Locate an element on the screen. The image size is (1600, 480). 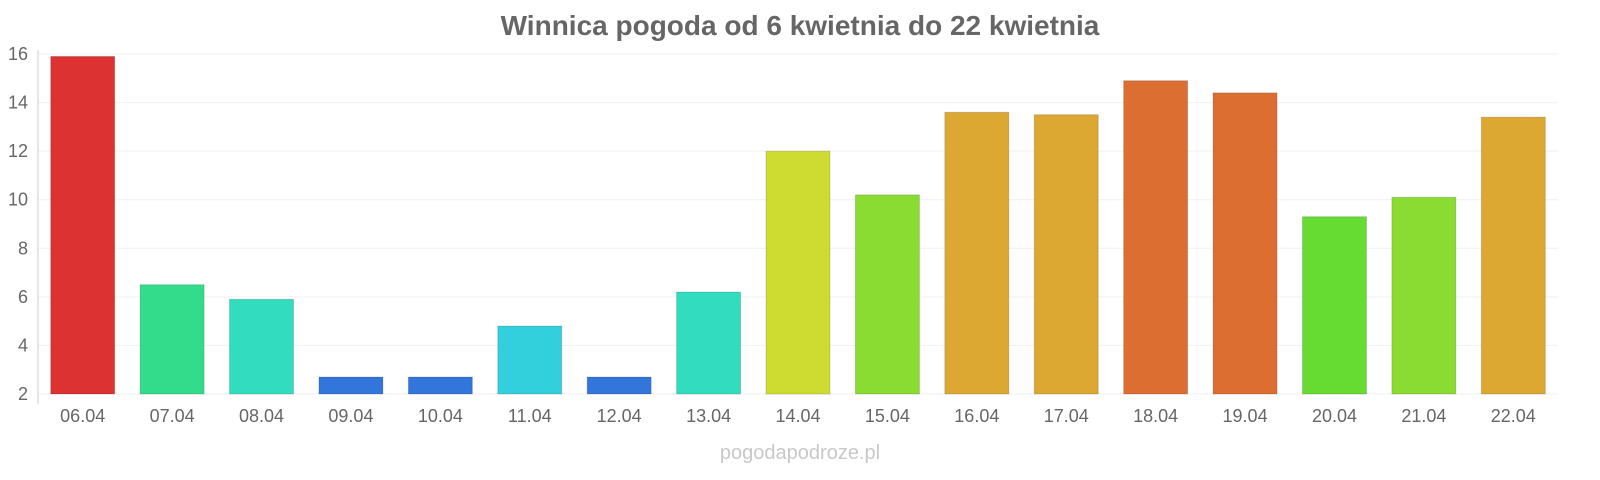
bar-06.04 is located at coordinates (83, 225).